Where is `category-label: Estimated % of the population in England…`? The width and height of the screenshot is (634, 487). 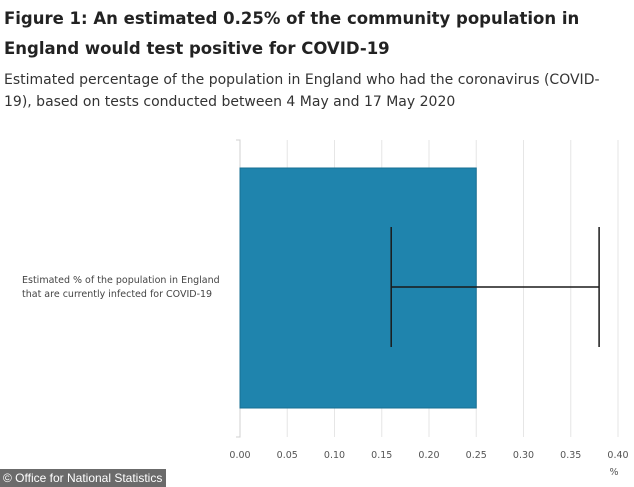
category-label: Estimated % of the population in England… is located at coordinates (121, 287).